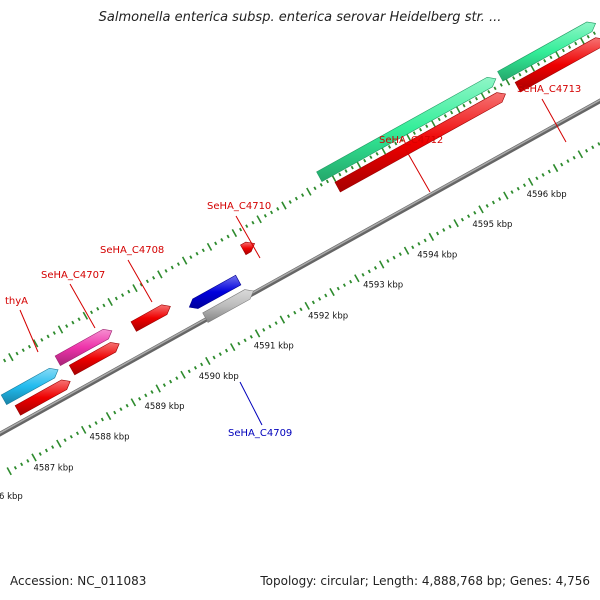 The image size is (600, 600). What do you see at coordinates (383, 286) in the screenshot?
I see `position-label: 4593 kbp` at bounding box center [383, 286].